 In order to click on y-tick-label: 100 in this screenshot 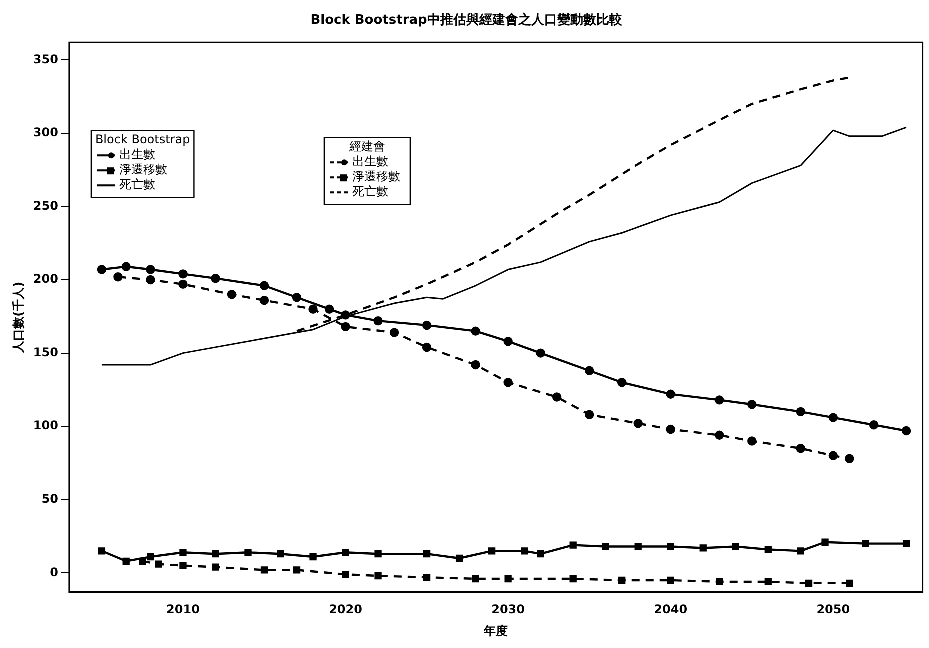, I will do `click(45, 425)`.